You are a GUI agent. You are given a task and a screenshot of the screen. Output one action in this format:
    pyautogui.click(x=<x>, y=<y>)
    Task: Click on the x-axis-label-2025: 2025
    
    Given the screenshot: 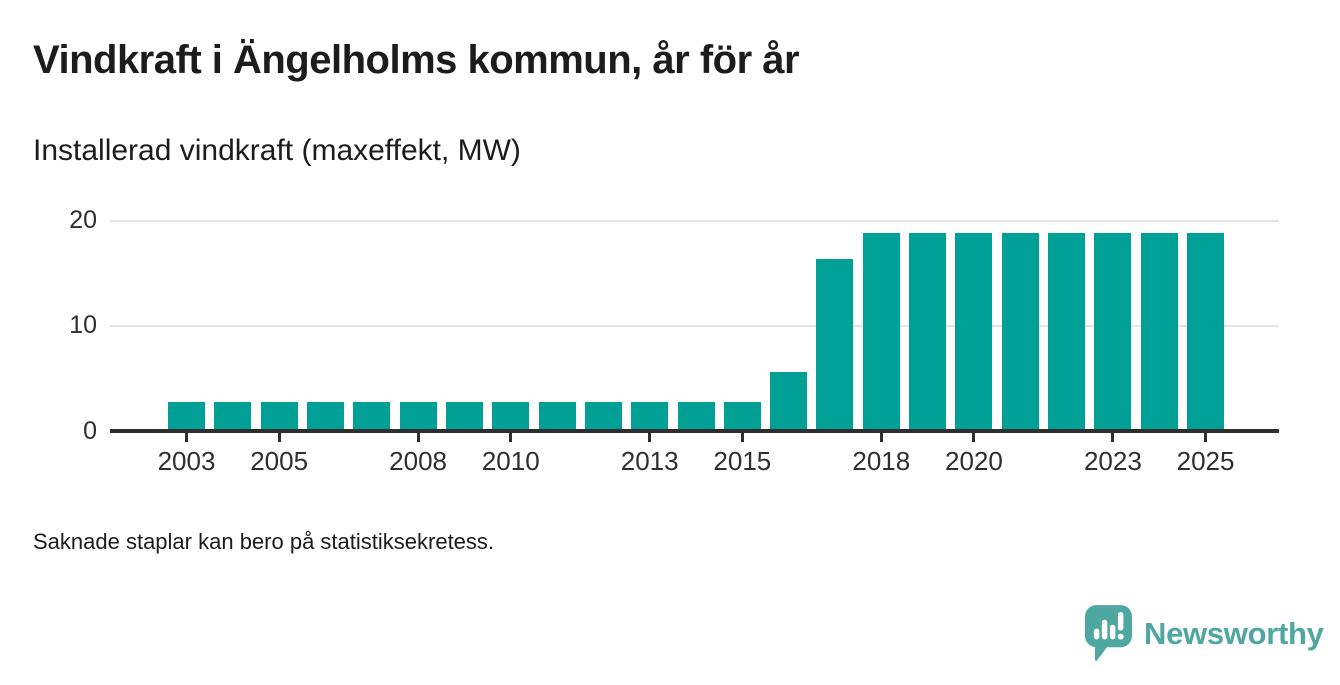 What is the action you would take?
    pyautogui.click(x=1205, y=461)
    